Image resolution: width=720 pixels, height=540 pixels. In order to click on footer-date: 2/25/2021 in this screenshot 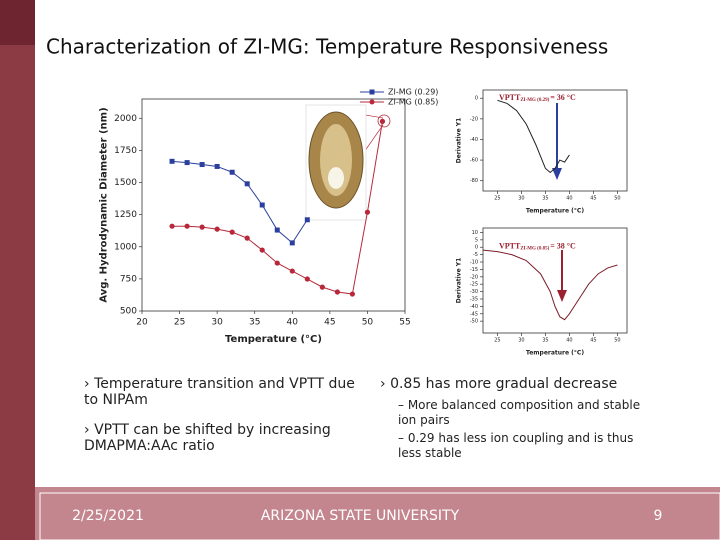, I will do `click(108, 516)`.